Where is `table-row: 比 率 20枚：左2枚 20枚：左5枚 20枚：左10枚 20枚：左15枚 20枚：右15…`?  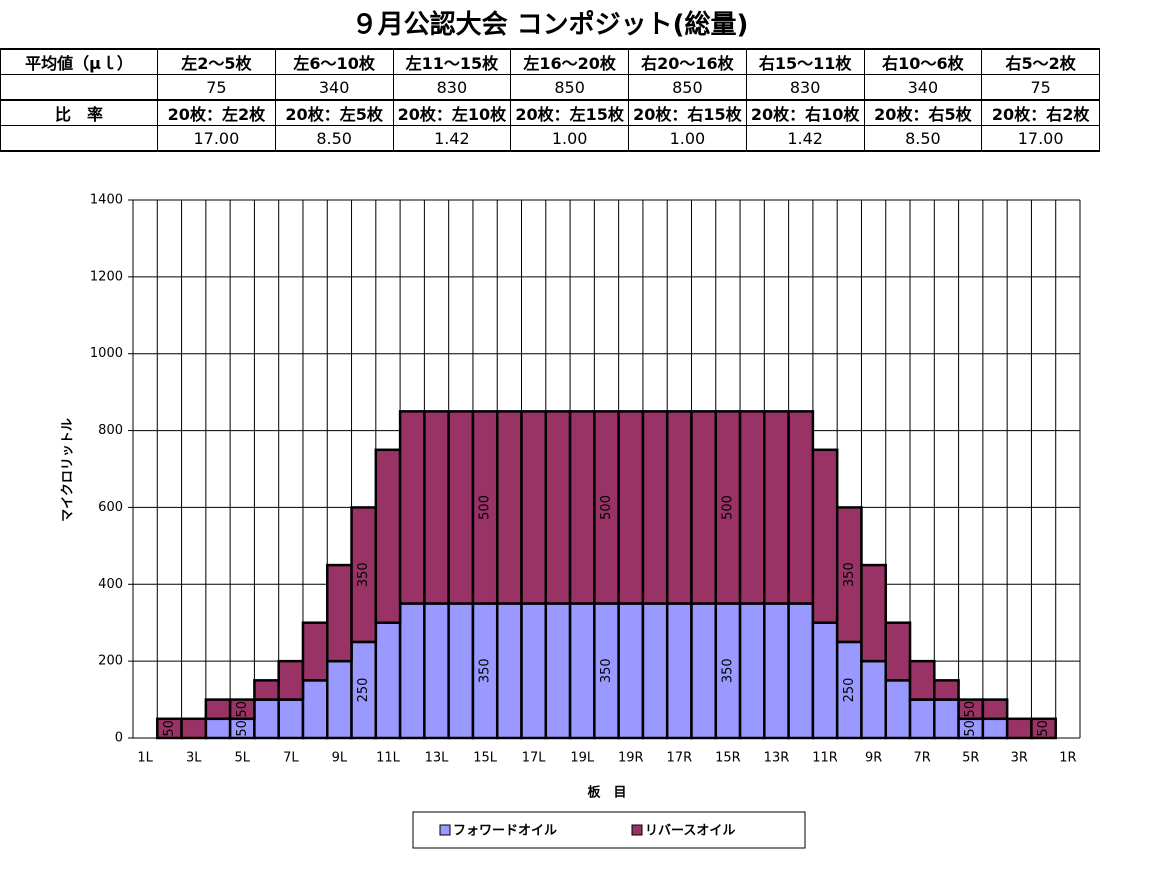
table-row: 比 率 20枚：左2枚 20枚：左5枚 20枚：左10枚 20枚：左15枚 20枚：右15… is located at coordinates (550, 112).